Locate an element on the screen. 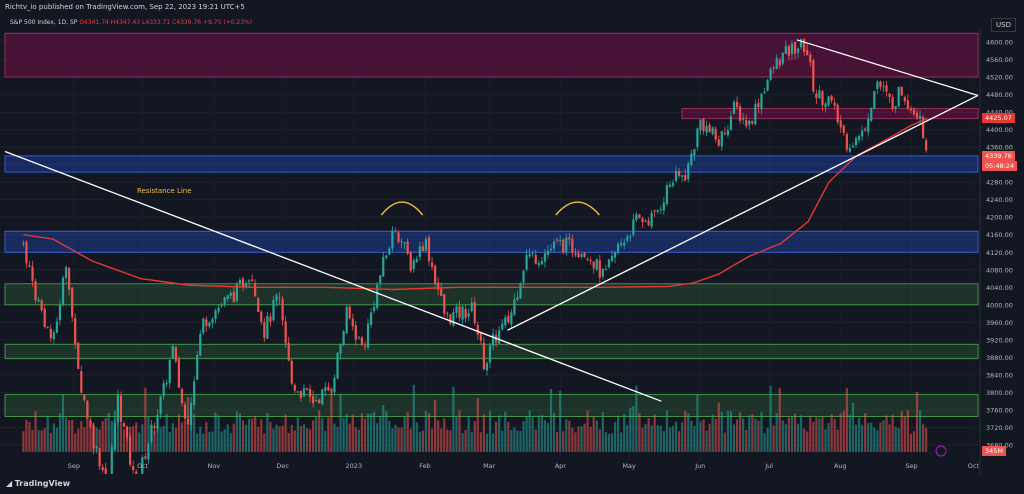  x-tick-label: Aug is located at coordinates (840, 466).